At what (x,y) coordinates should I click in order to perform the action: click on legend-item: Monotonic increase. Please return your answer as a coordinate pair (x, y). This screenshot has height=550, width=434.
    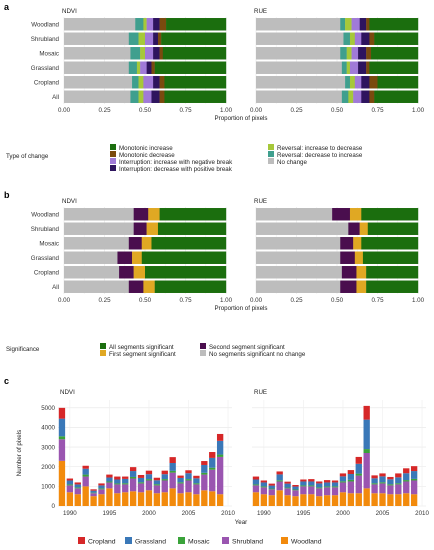
    Looking at the image, I should click on (146, 148).